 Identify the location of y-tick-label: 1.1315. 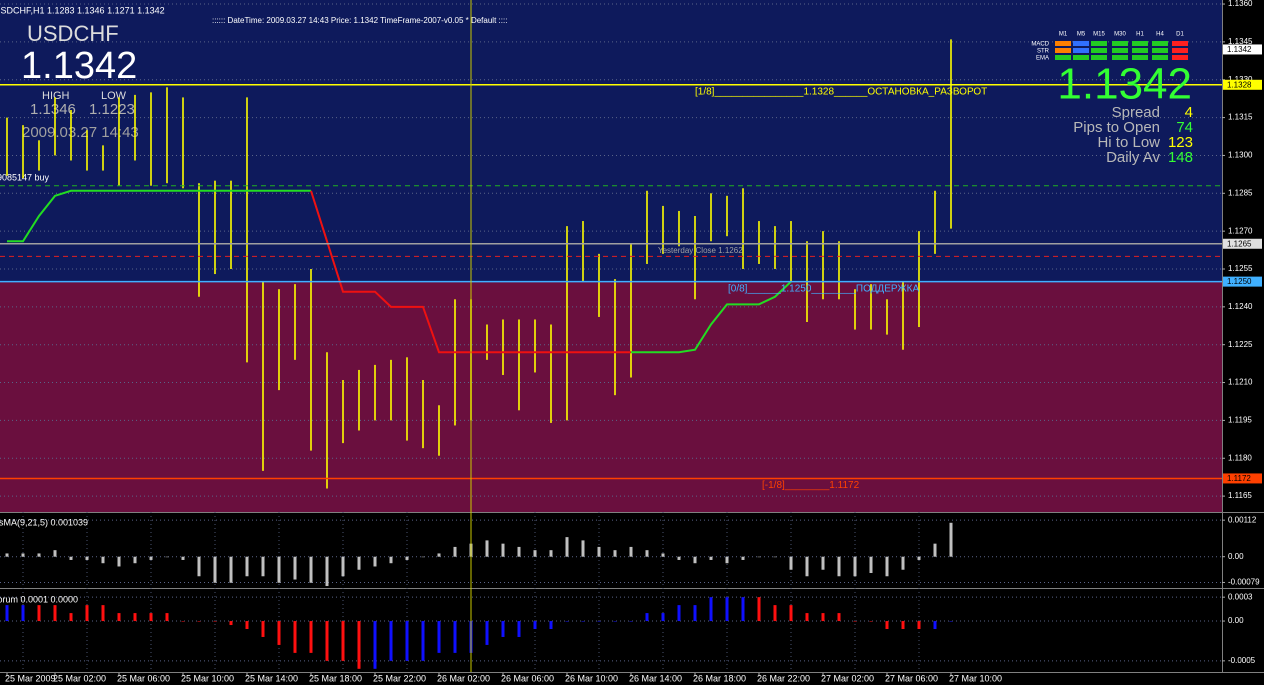
(1240, 117).